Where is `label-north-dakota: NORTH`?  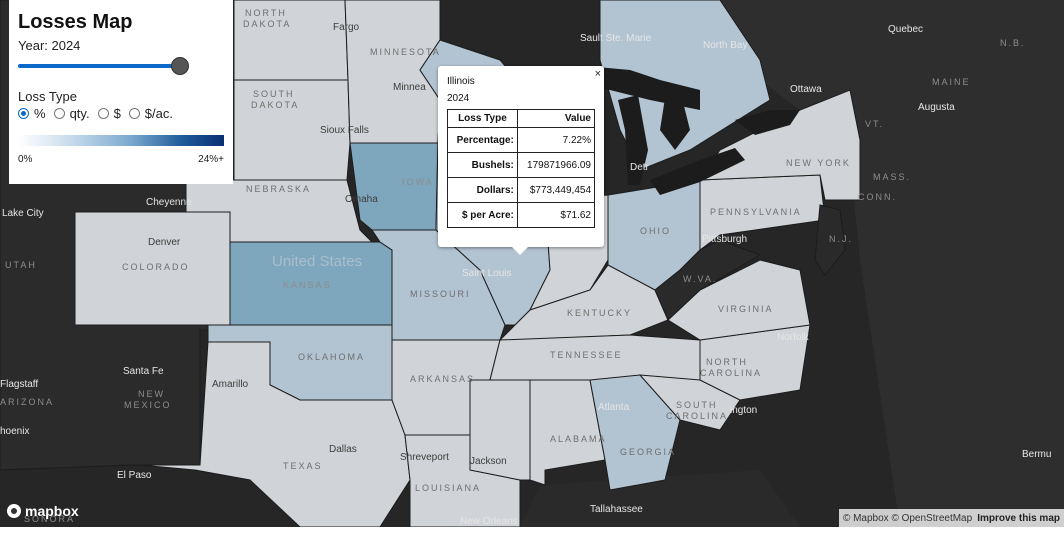
label-north-dakota: NORTH is located at coordinates (266, 13).